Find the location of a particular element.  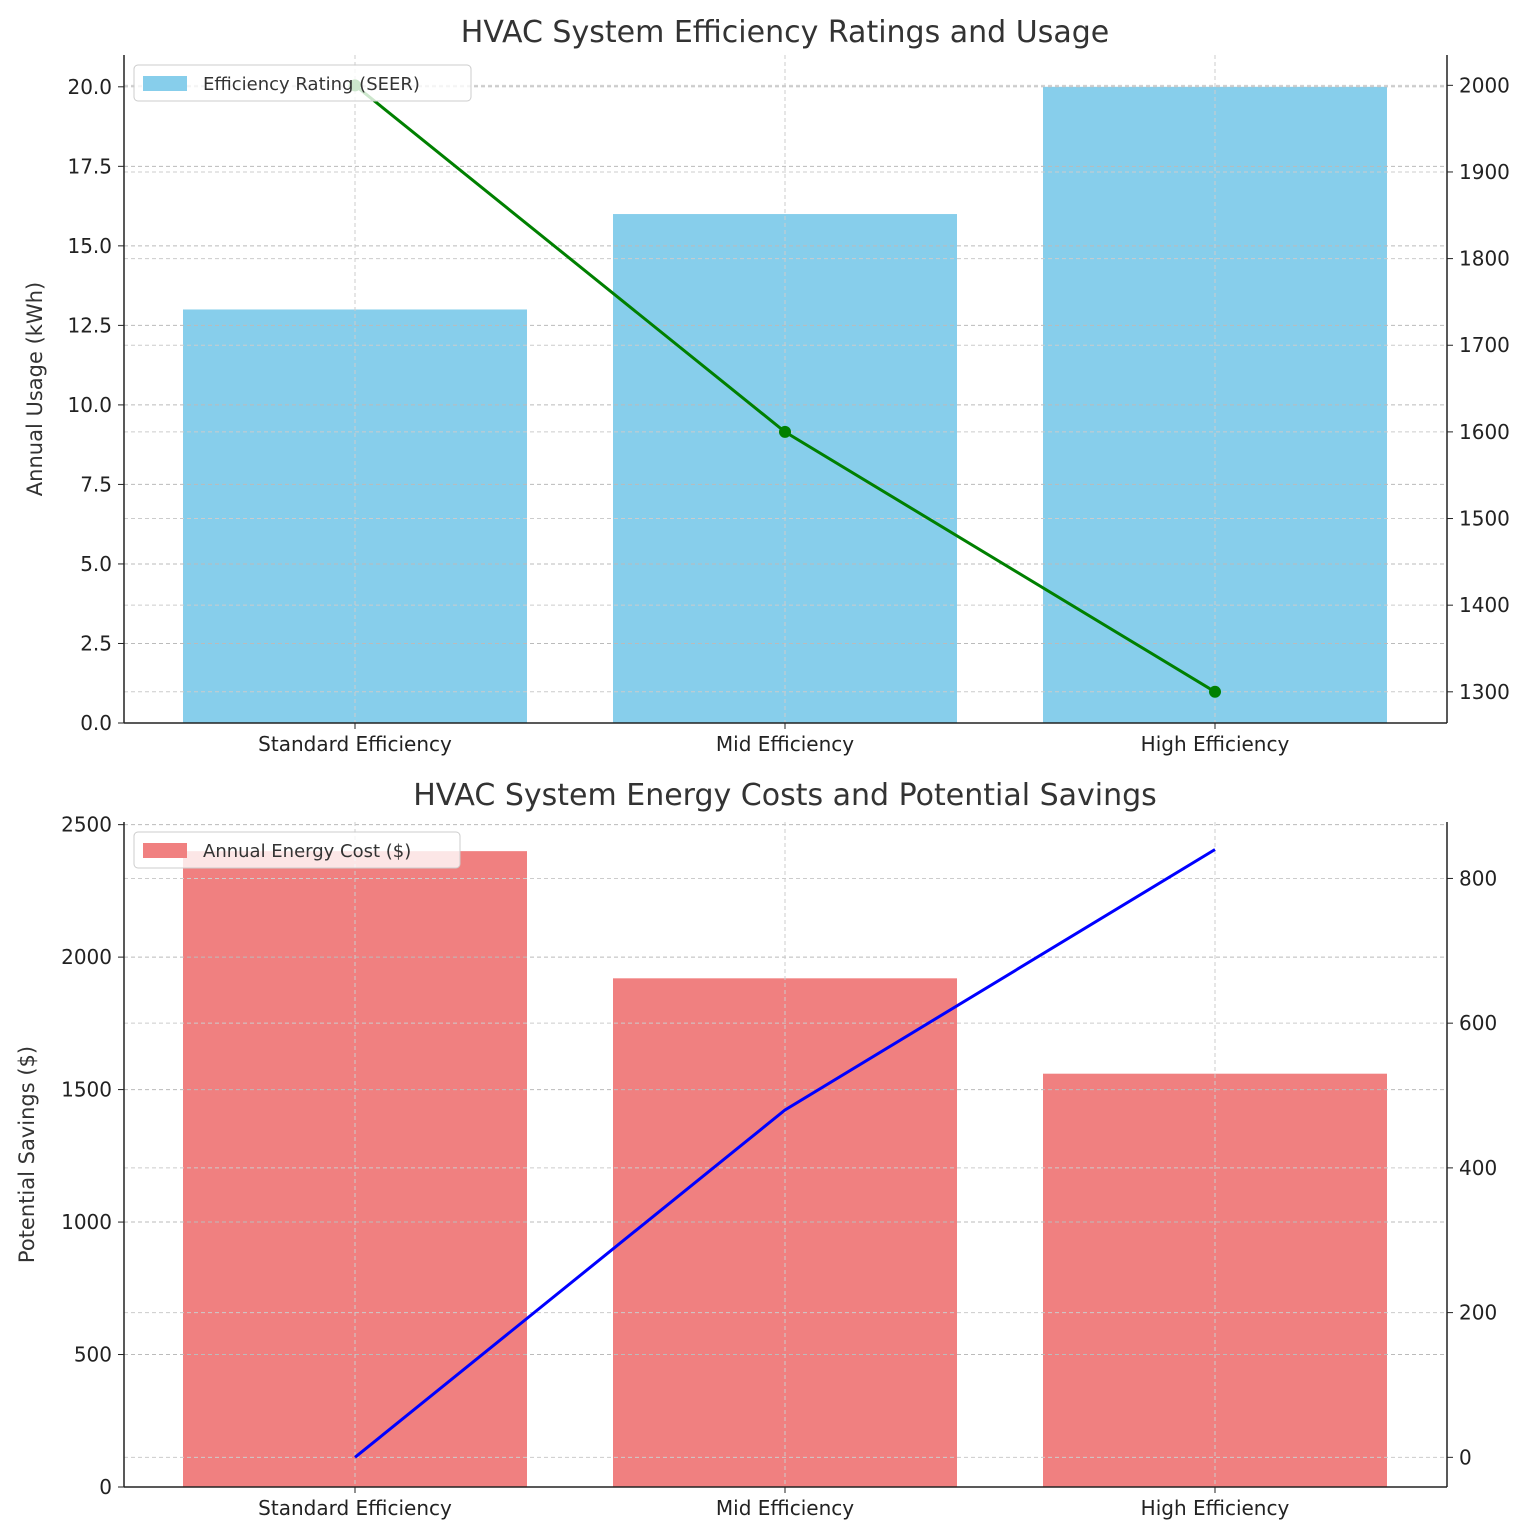

y2-tick-label: 1500 is located at coordinates (1484, 519).